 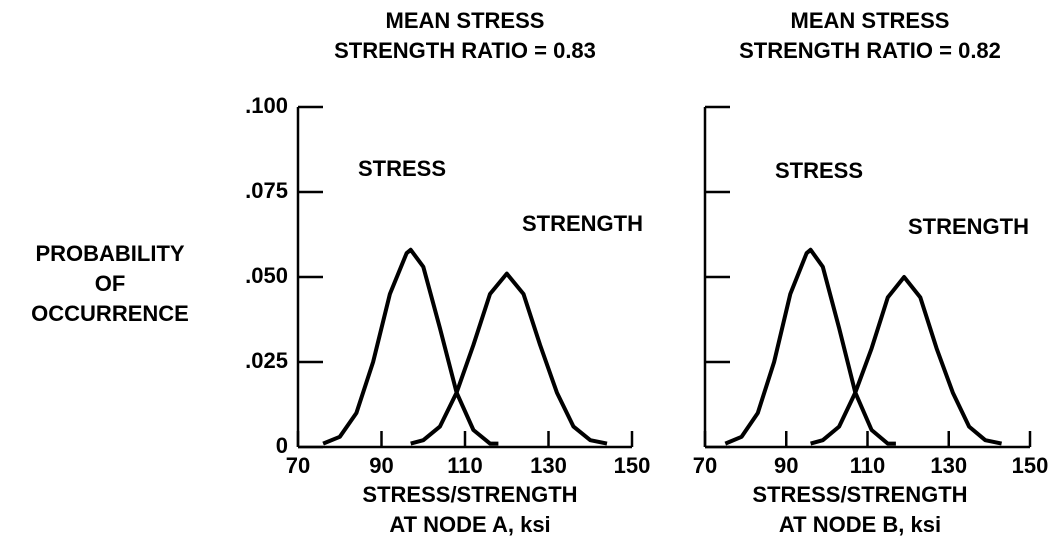 What do you see at coordinates (465, 50) in the screenshot?
I see `panel-title: STRENGTH RATIO = 0.83` at bounding box center [465, 50].